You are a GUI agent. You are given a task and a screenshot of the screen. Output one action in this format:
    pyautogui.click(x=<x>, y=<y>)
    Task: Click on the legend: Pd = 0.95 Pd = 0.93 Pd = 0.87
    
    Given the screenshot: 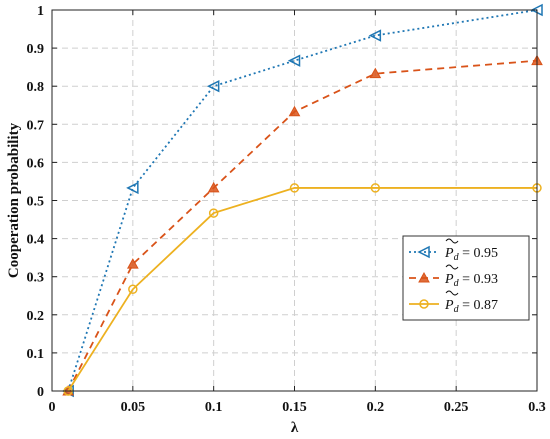 What is the action you would take?
    pyautogui.click(x=466, y=278)
    